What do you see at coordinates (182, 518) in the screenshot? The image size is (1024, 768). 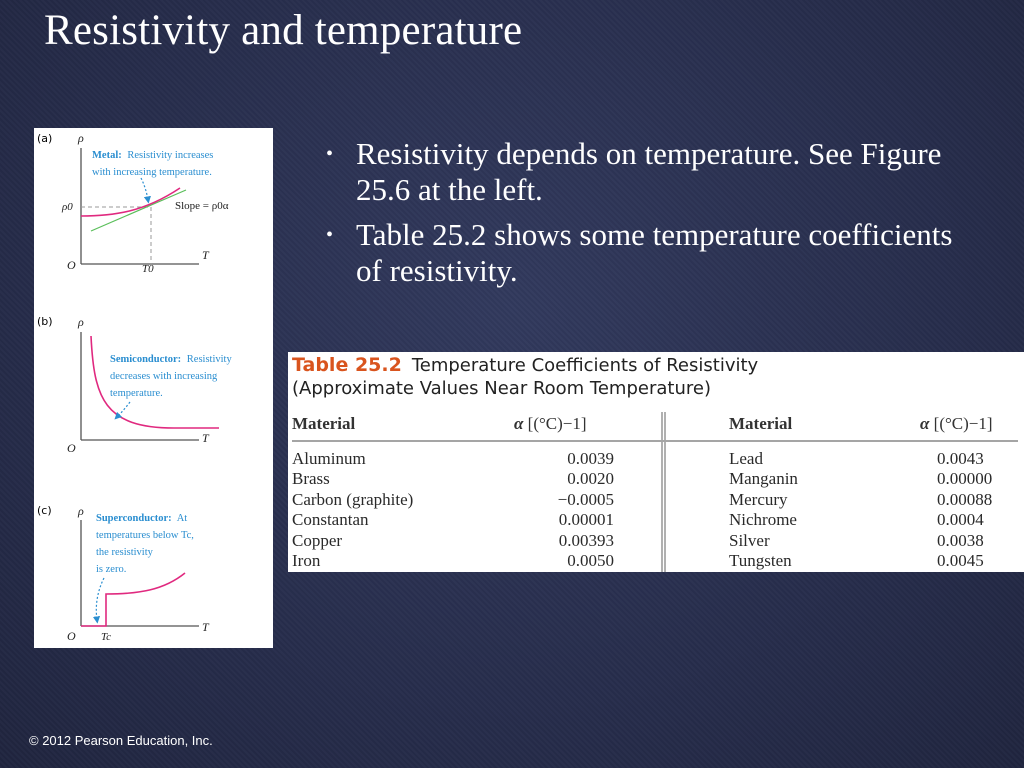 I see `caption-line: At` at bounding box center [182, 518].